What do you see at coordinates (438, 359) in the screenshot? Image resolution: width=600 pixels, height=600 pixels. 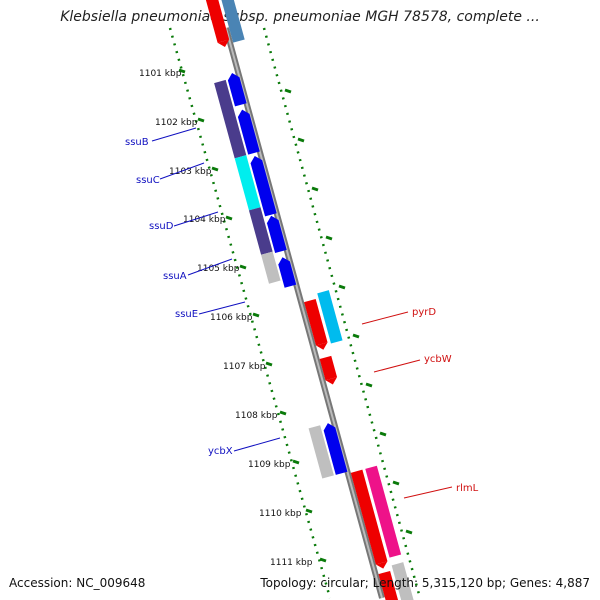 I see `gene-label-ycbW: ycbW` at bounding box center [438, 359].